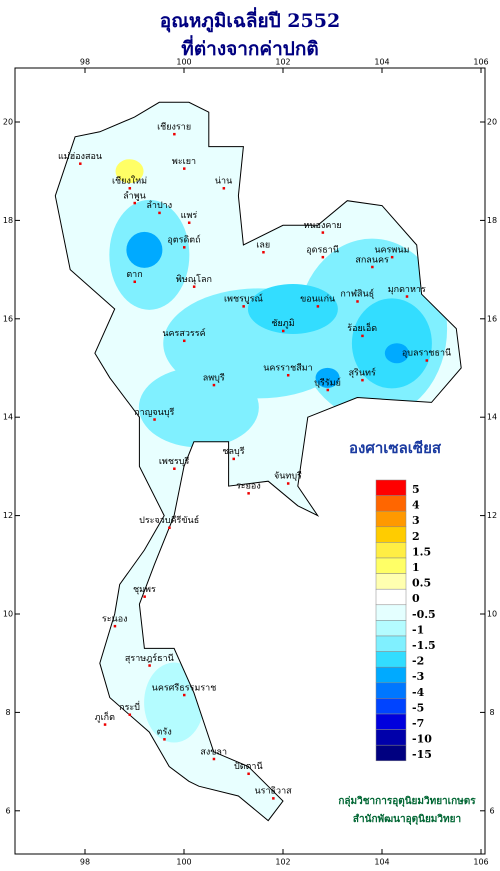 The width and height of the screenshot is (500, 871). Describe the element at coordinates (248, 766) in the screenshot. I see `province-label: ปัตตานี` at that location.